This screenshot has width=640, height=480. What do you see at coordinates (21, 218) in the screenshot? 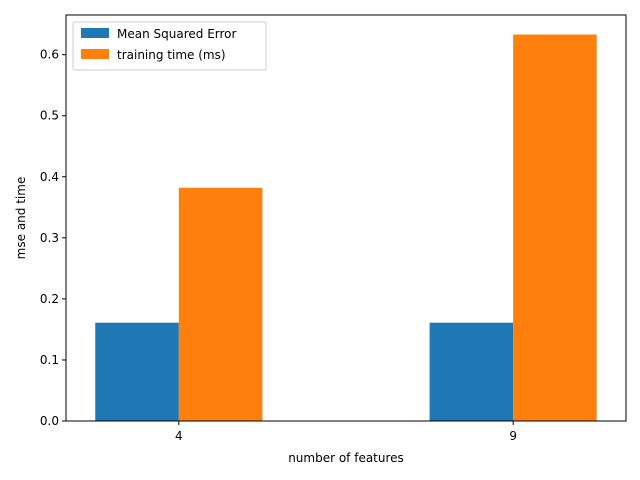
I see `y-axis-label: mse and time` at bounding box center [21, 218].